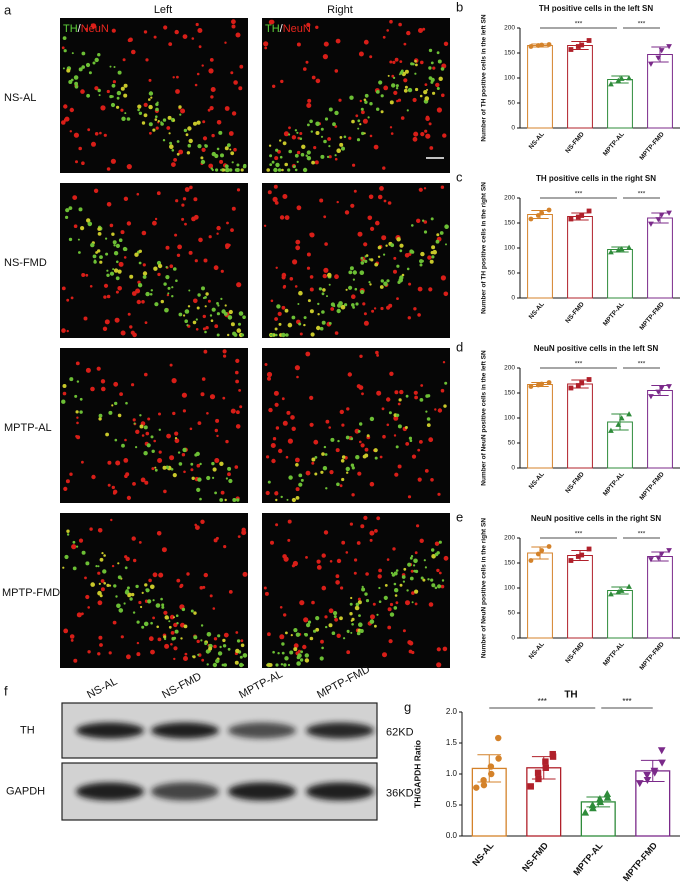 The image size is (684, 888). Describe the element at coordinates (356, 95) in the screenshot. I see `image-background` at that location.